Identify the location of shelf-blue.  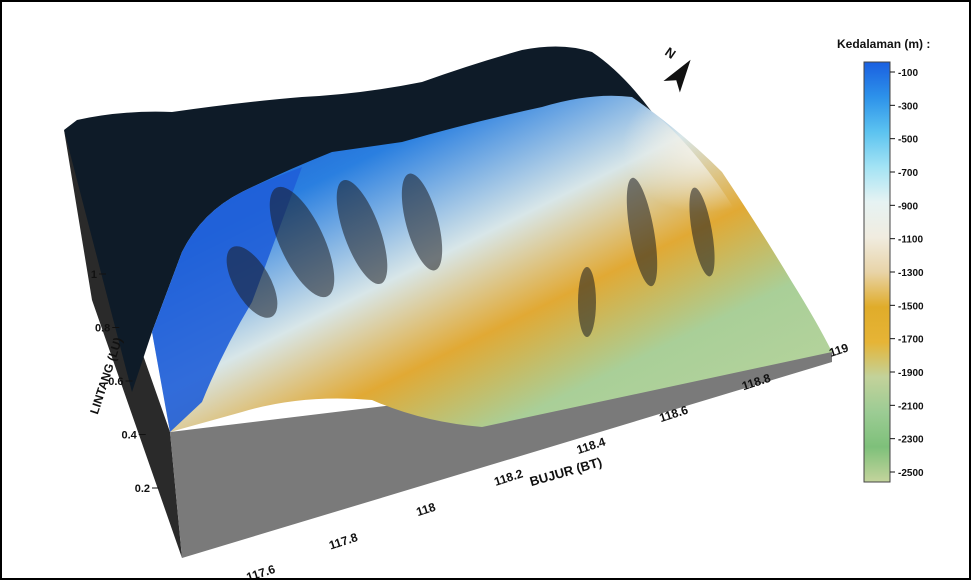
(227, 299).